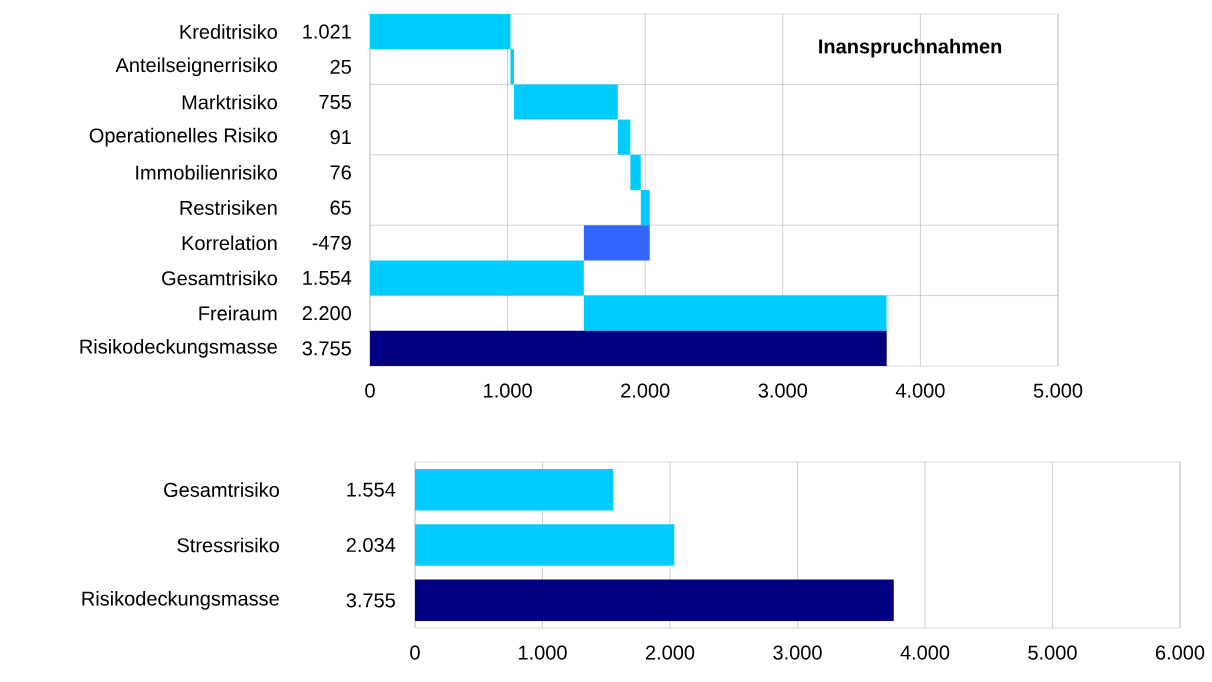 The height and width of the screenshot is (682, 1212). Describe the element at coordinates (327, 31) in the screenshot. I see `data-label: 1.021` at that location.